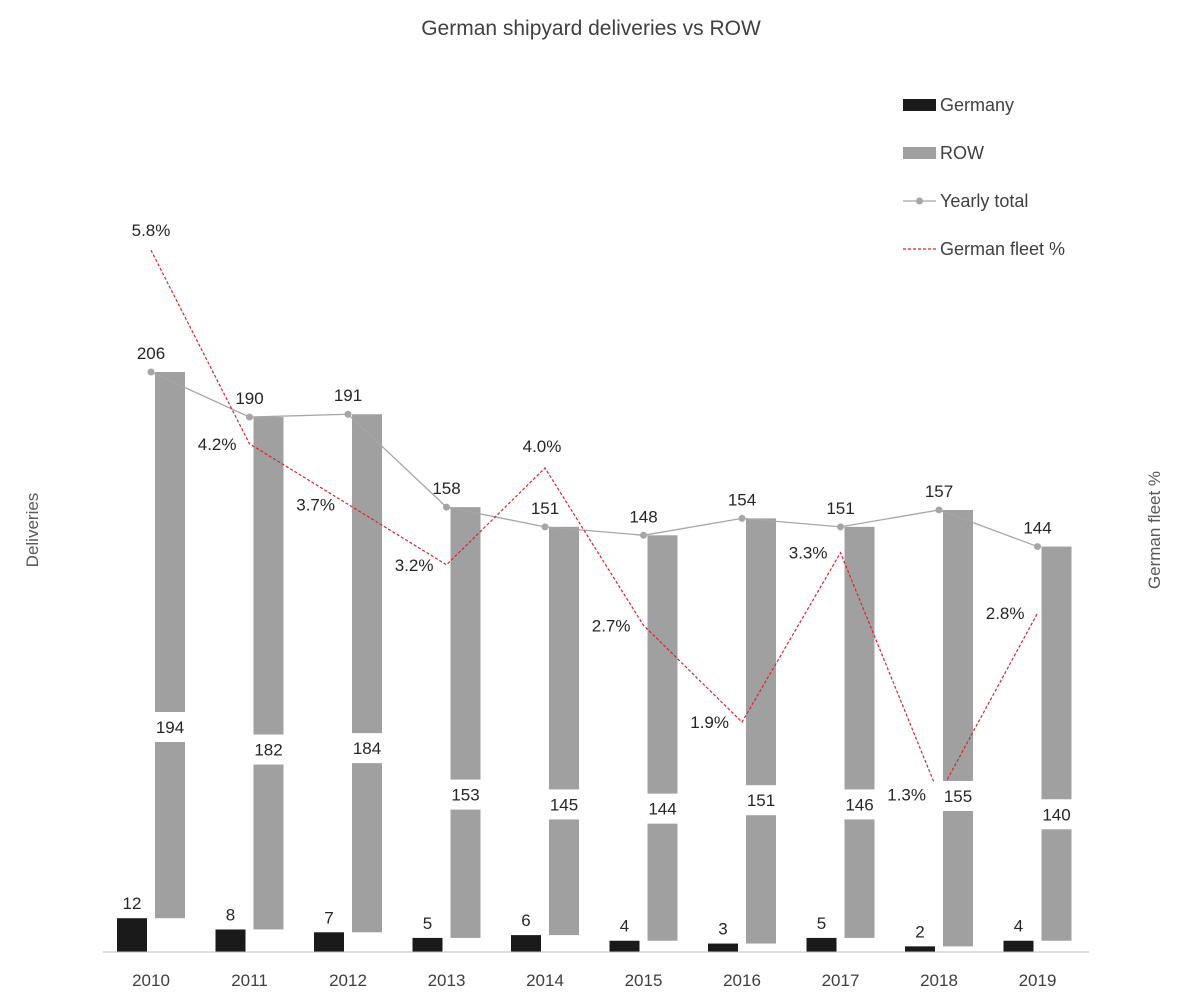  I want to click on point-yearly-total-2011, so click(249, 417).